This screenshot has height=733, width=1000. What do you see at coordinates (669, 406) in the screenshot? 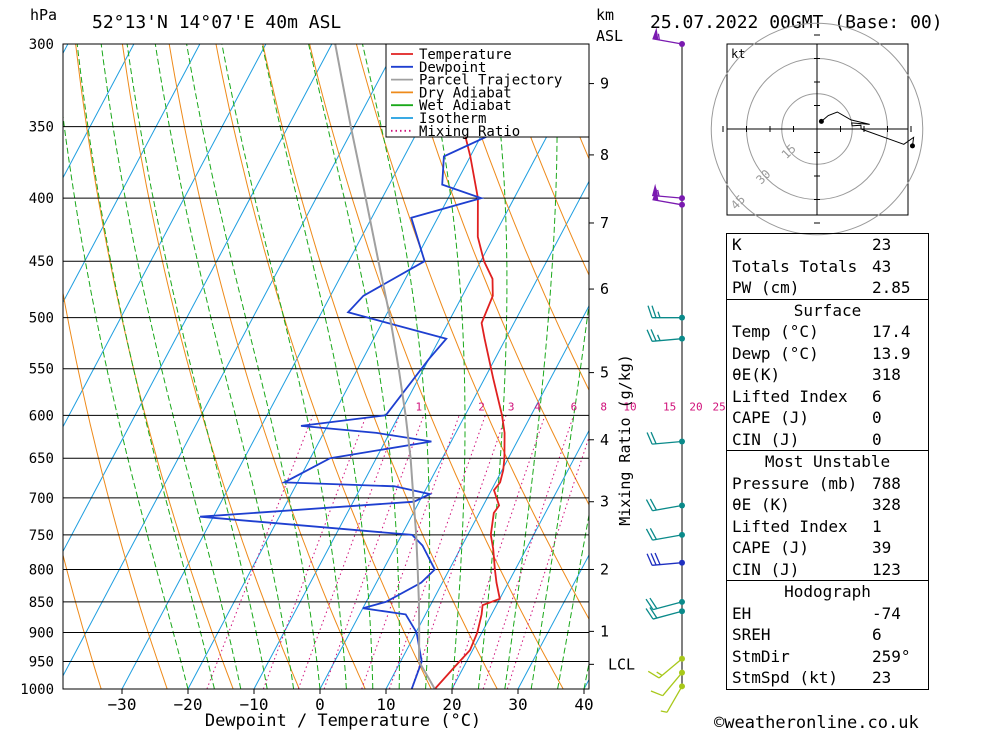
I see `mixing-ratio-tick-label: 15` at bounding box center [669, 406].